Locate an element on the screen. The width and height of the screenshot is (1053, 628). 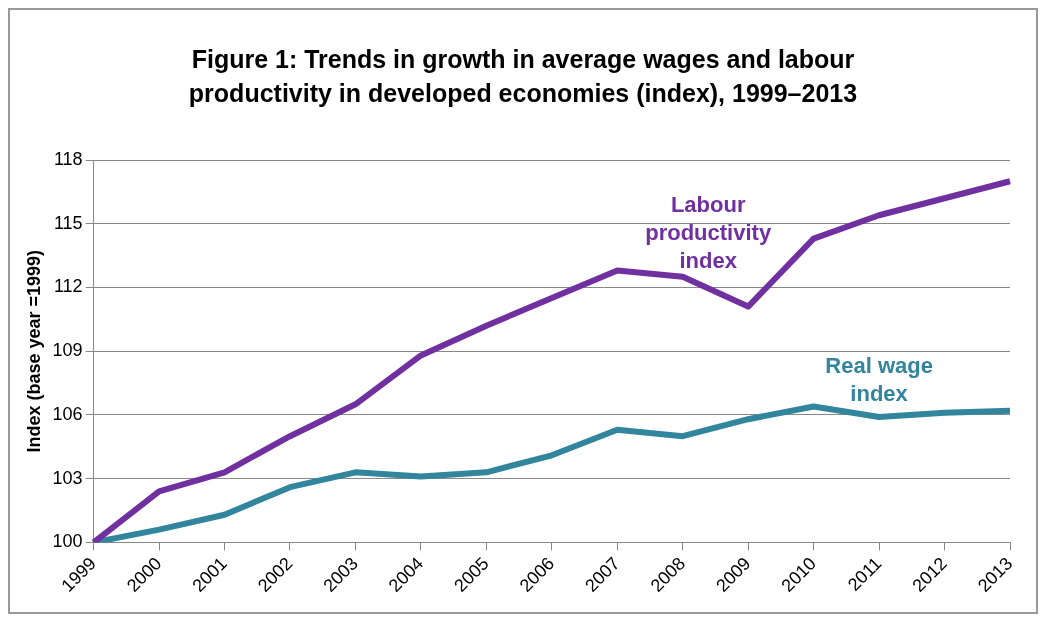
y-tick-label: 103 is located at coordinates (67, 477).